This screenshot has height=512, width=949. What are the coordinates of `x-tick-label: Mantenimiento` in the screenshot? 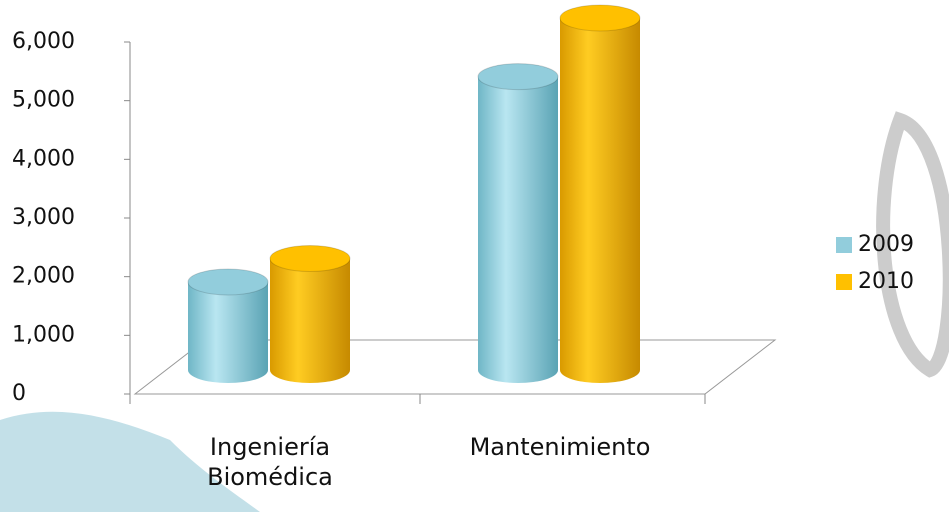 It's located at (560, 447).